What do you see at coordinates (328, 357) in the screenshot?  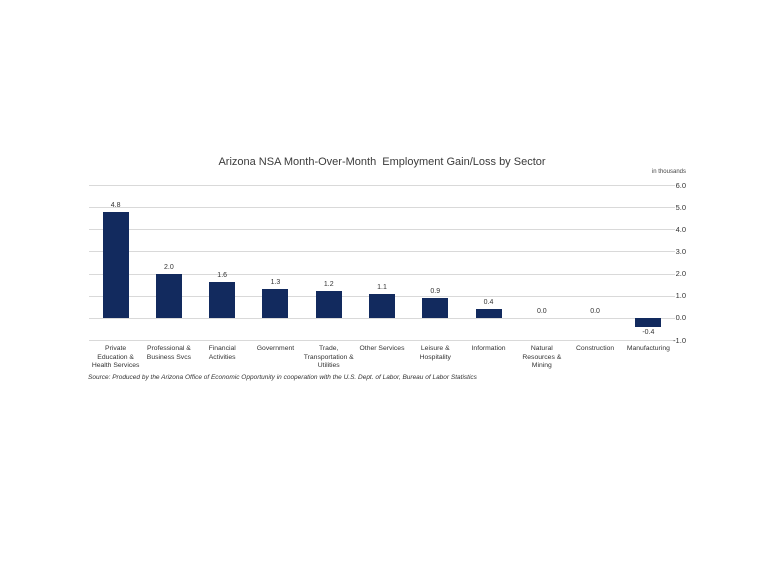 I see `category-label: Trade, Transportation & Utilities` at bounding box center [328, 357].